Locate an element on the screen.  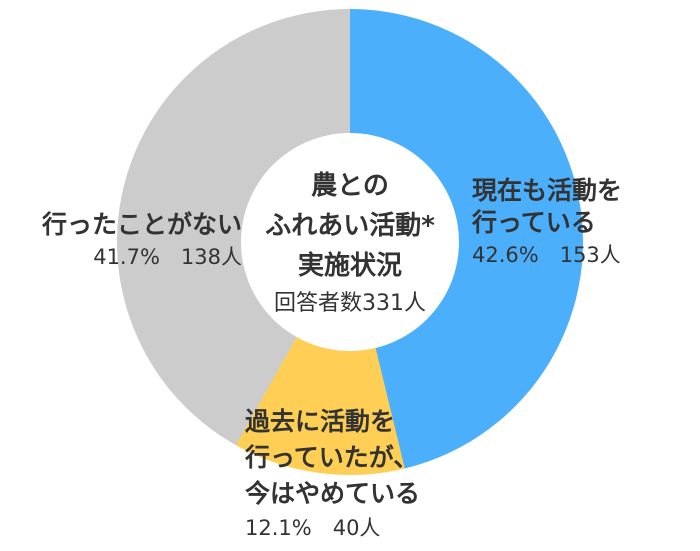
chart-title-line-1: 農との is located at coordinates (350, 186).